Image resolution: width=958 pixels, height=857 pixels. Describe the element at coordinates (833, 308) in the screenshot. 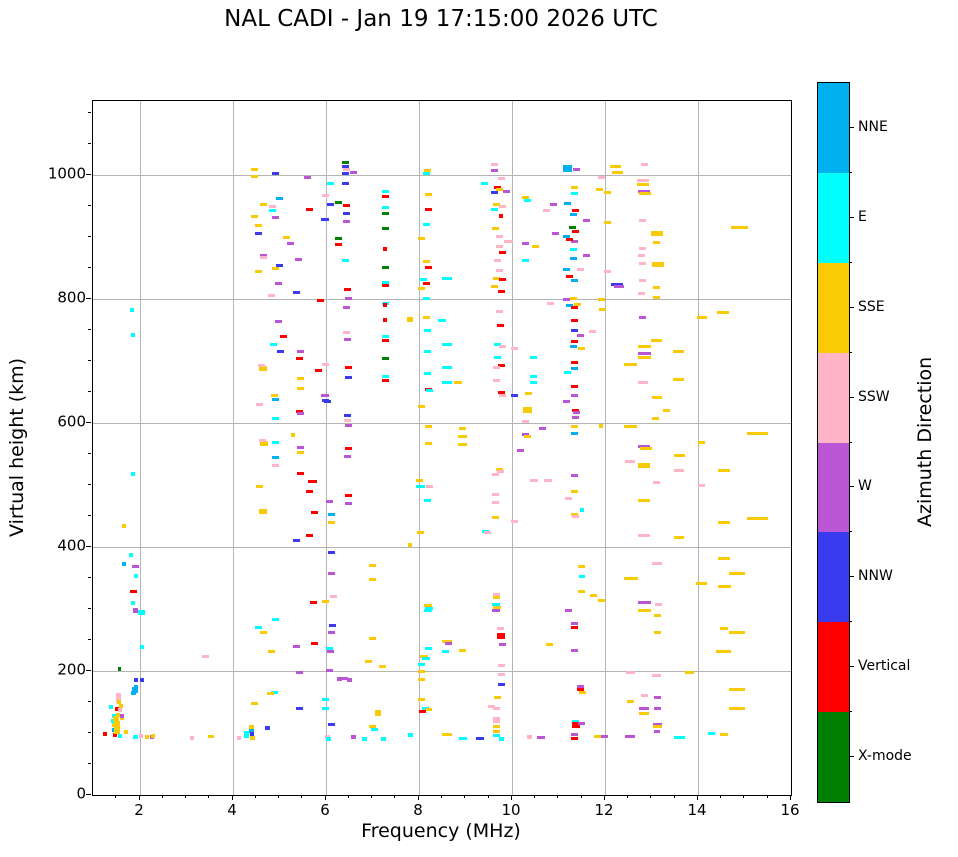

I see `colorbar-segment-sse` at that location.